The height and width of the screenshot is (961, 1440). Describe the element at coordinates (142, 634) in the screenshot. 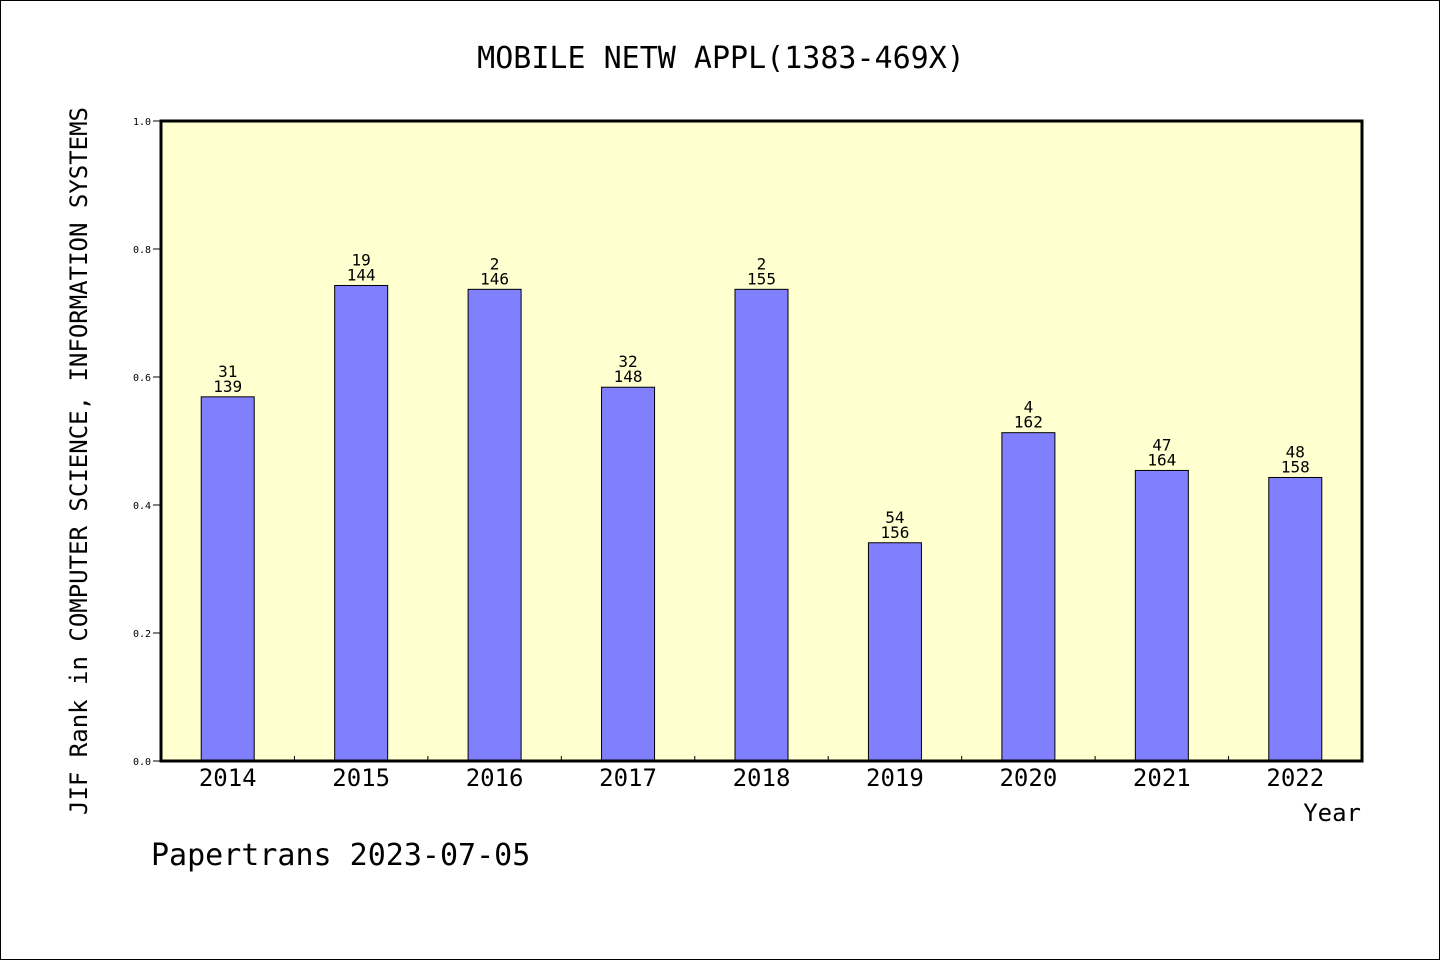

I see `y-tick-label: 0.2` at that location.